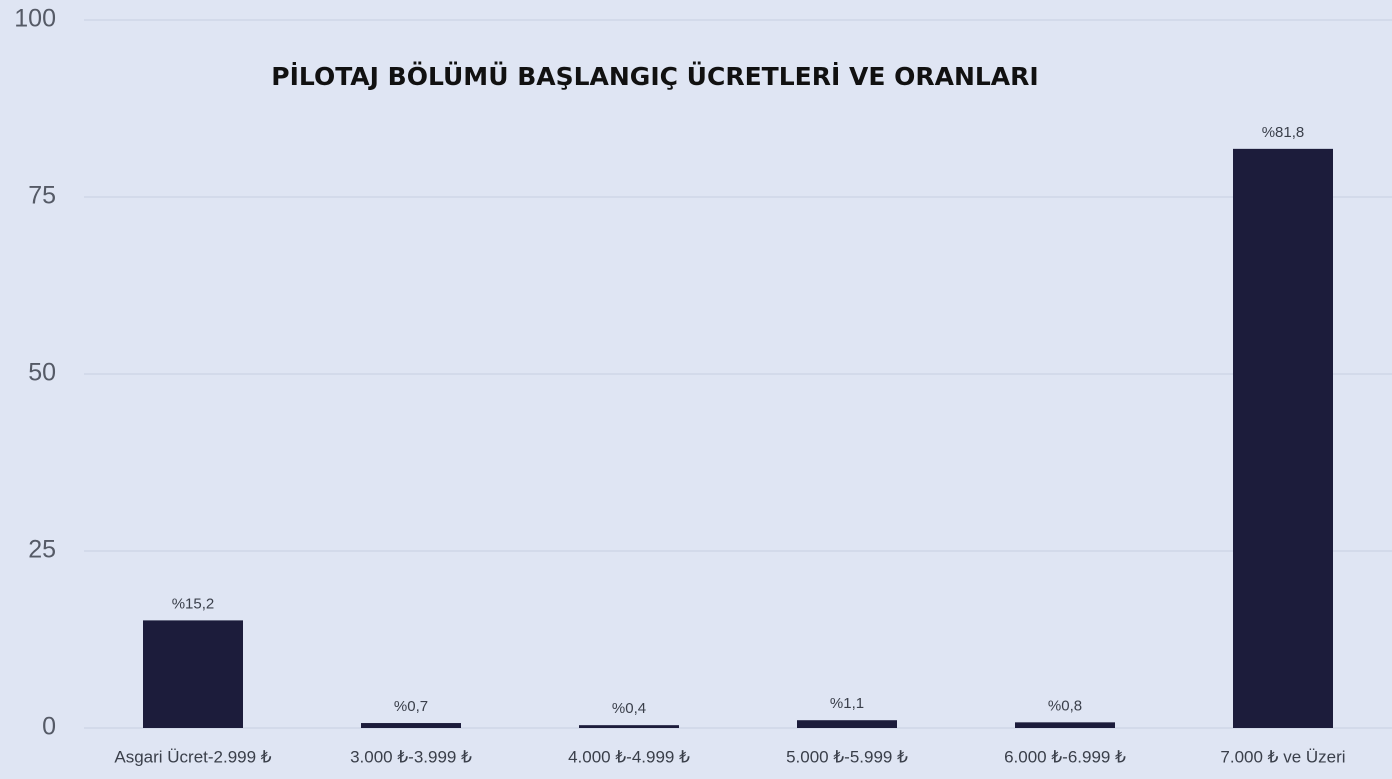  Describe the element at coordinates (49, 727) in the screenshot. I see `y-tick-label: 0` at that location.